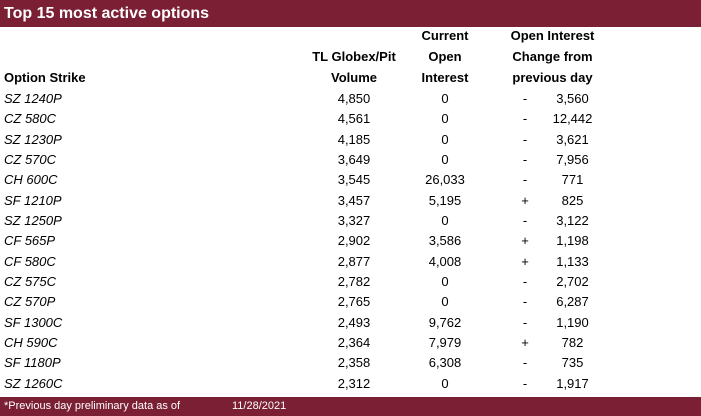 This screenshot has width=701, height=416. I want to click on option-strike-cell: CZ 580C, so click(30, 119).